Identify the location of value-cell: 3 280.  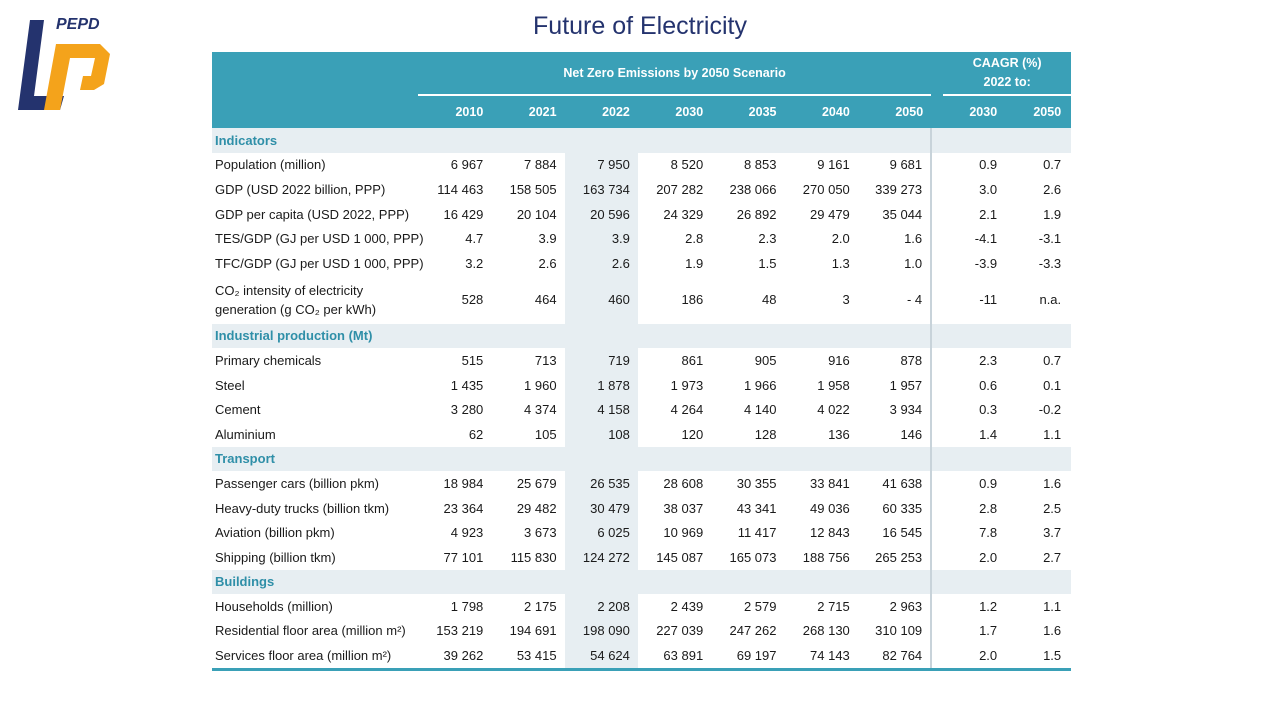
(467, 410).